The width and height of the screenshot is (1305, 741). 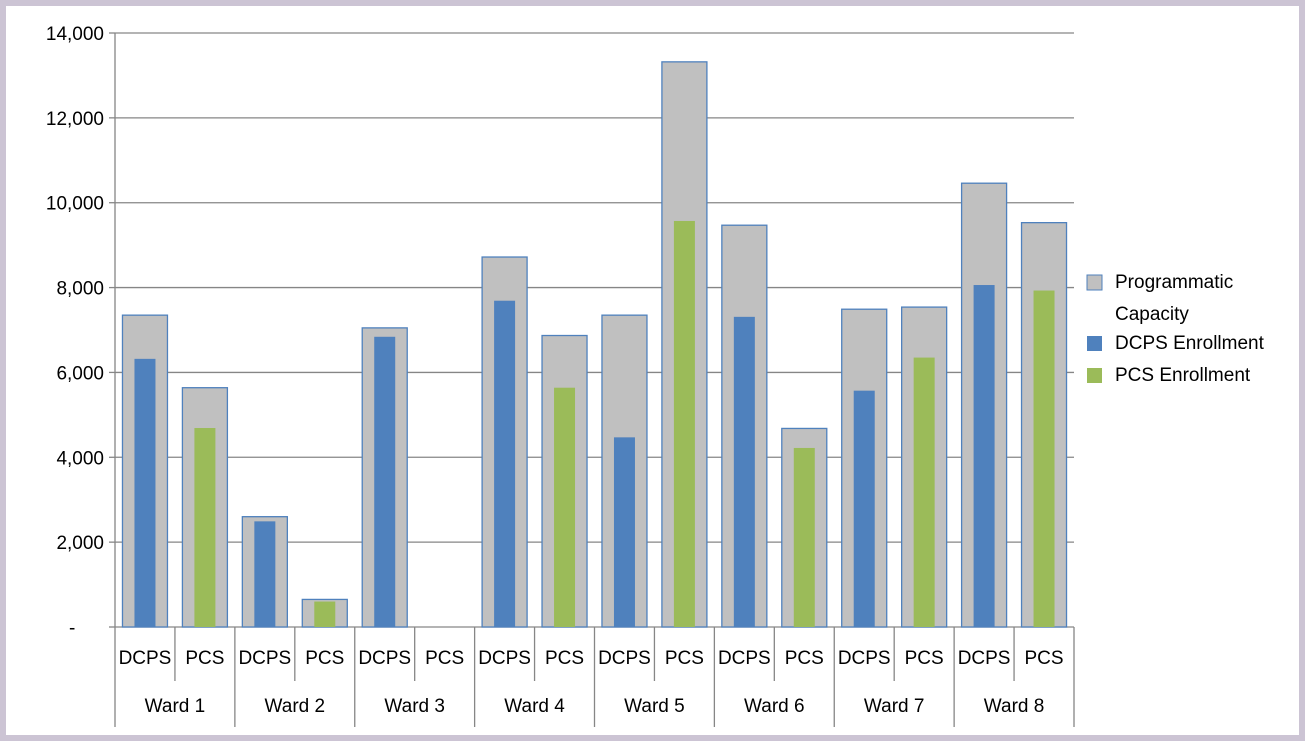 What do you see at coordinates (1174, 282) in the screenshot?
I see `legend-label: Programmatic` at bounding box center [1174, 282].